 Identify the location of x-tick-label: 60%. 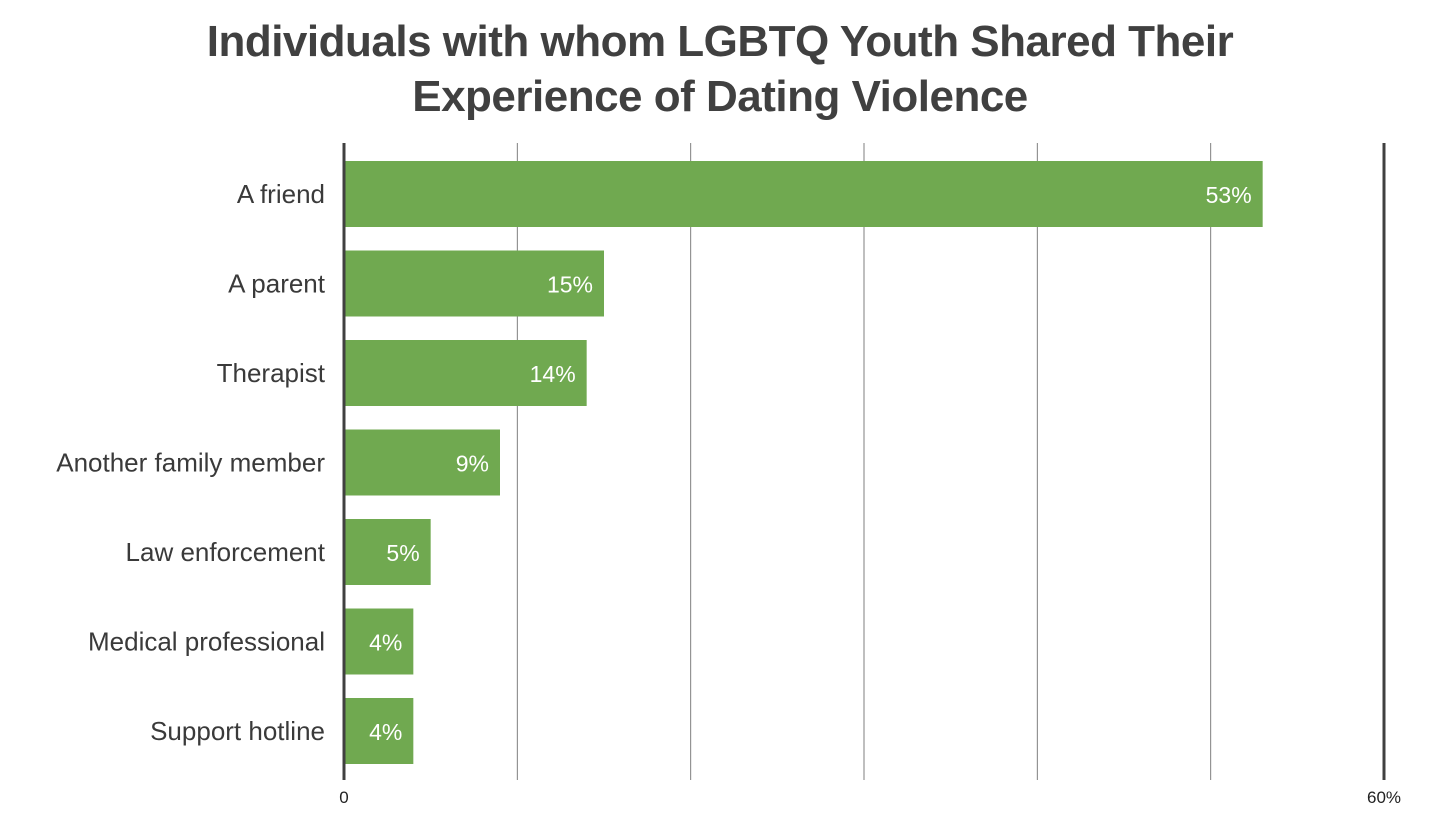
(1384, 797).